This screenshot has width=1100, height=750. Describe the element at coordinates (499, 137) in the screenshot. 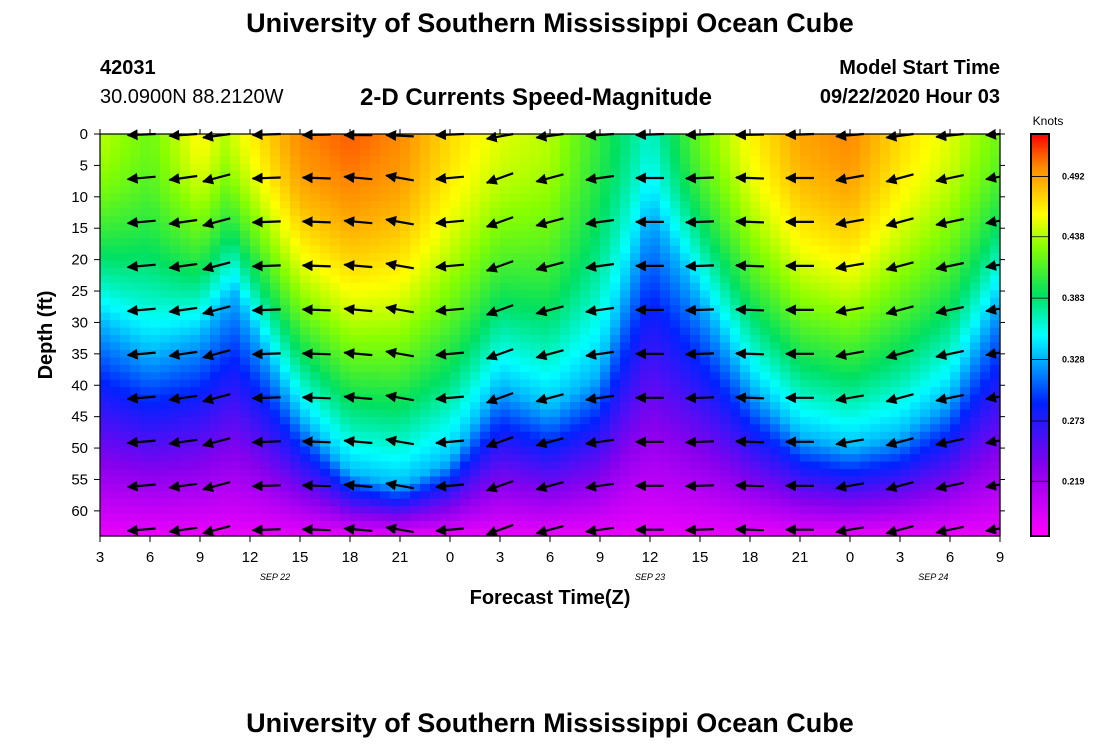

I see `current-vector` at that location.